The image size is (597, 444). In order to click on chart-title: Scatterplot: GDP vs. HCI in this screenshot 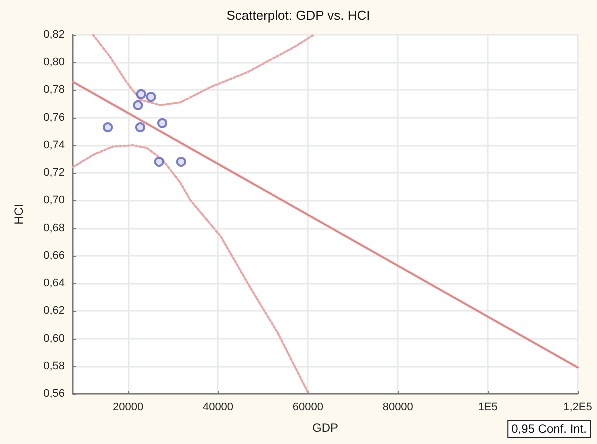, I will do `click(298, 15)`.